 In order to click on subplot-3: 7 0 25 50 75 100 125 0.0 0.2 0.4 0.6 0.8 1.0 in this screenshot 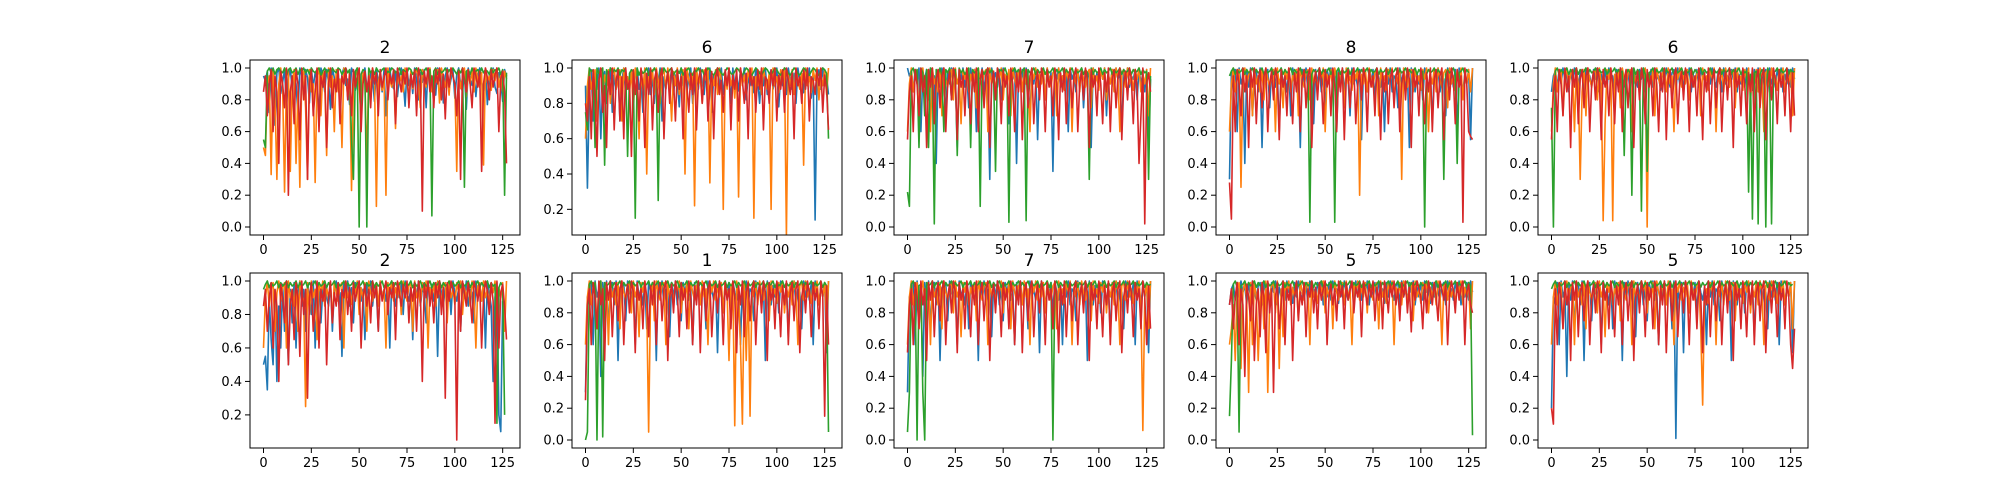, I will do `click(1015, 148)`.